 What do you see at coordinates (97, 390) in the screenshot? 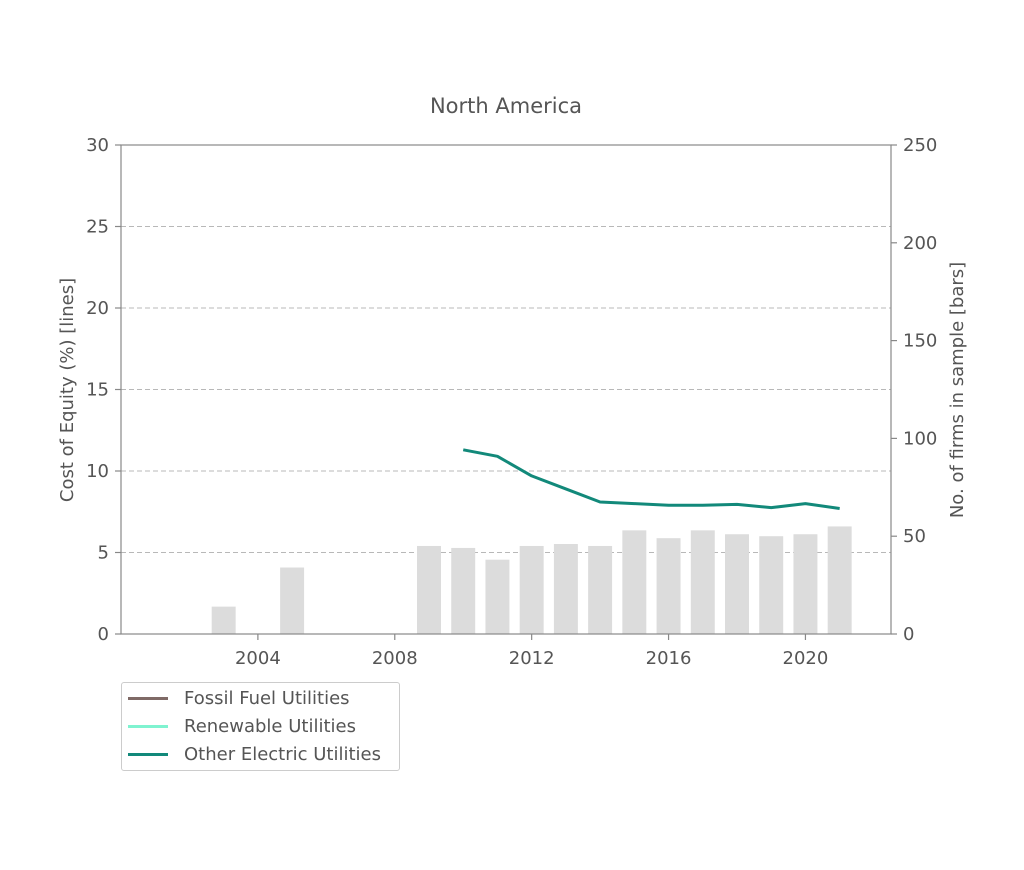
I see `y-left-tick-label: 15` at bounding box center [97, 390].